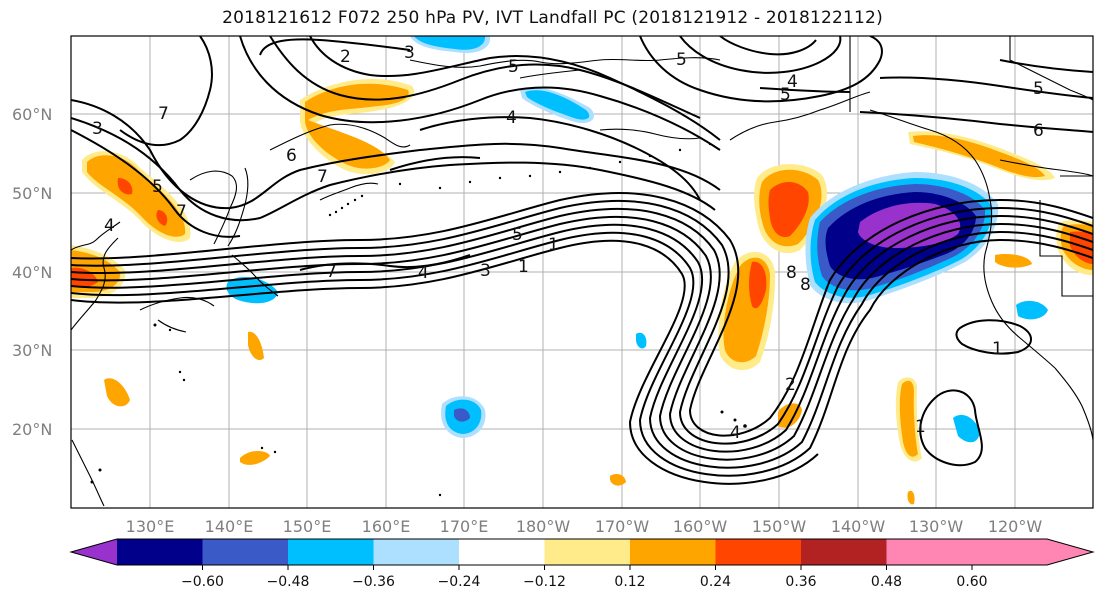  Describe the element at coordinates (544, 582) in the screenshot. I see `colorbar-tick-label: −0.12` at that location.